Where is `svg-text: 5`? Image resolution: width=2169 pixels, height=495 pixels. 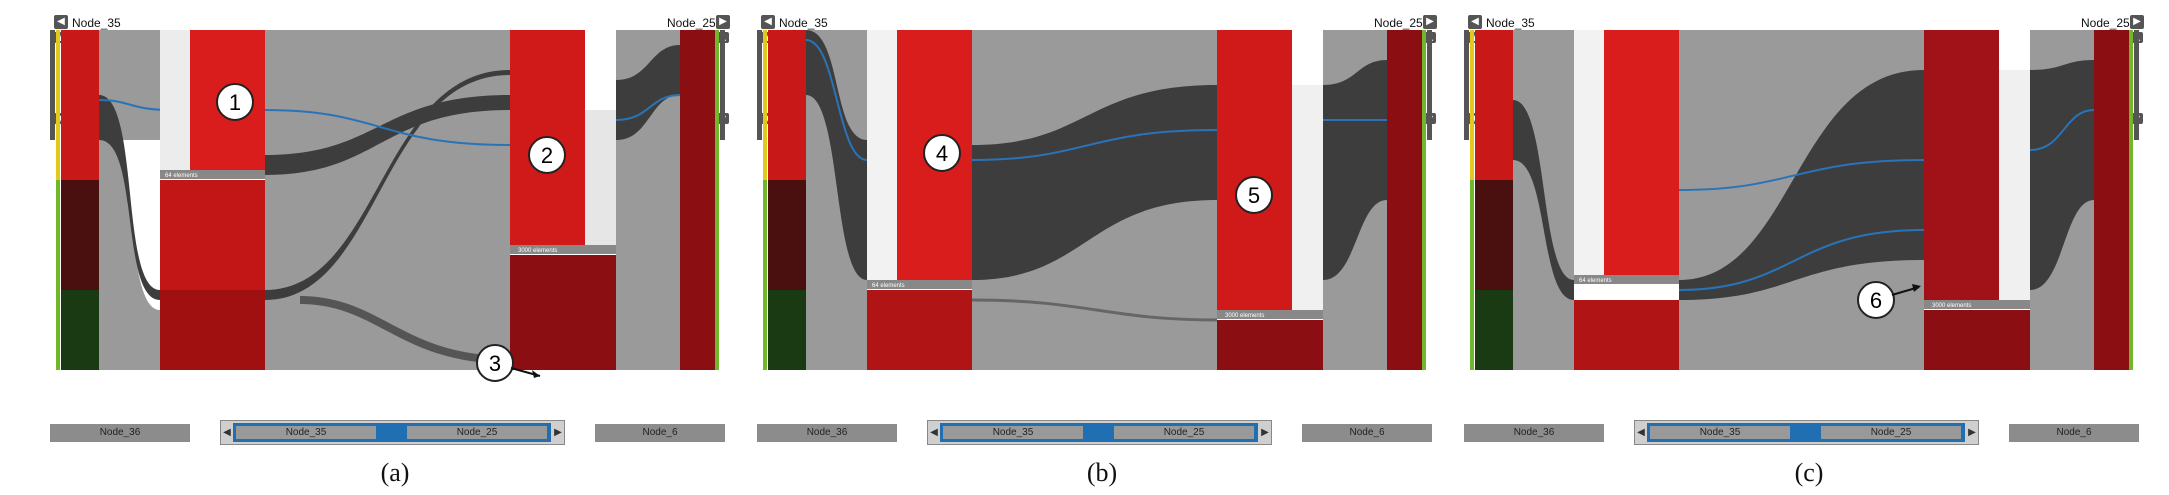 svg-text: 5 is located at coordinates (1254, 195).